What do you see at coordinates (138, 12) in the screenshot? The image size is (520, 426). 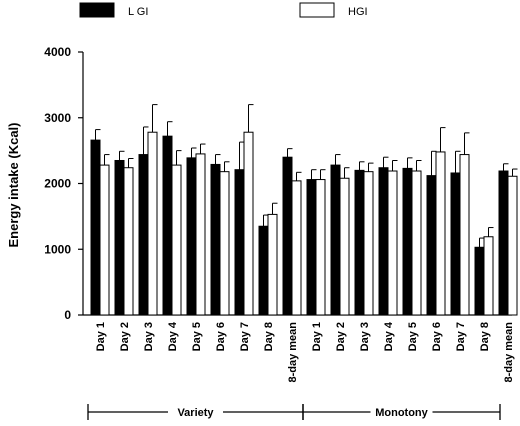 I see `legend-label: L GI` at bounding box center [138, 12].